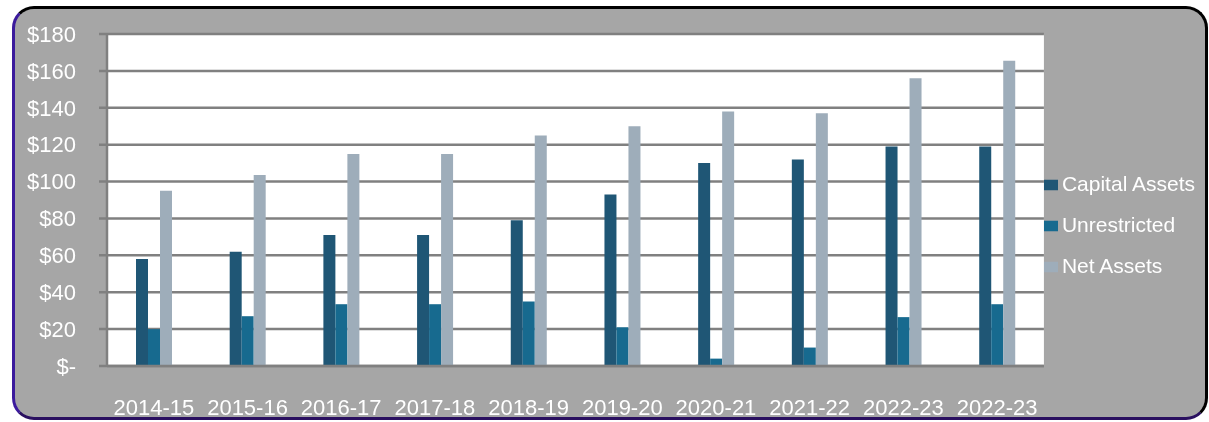  I want to click on legend-label: Unrestricted, so click(1118, 224).